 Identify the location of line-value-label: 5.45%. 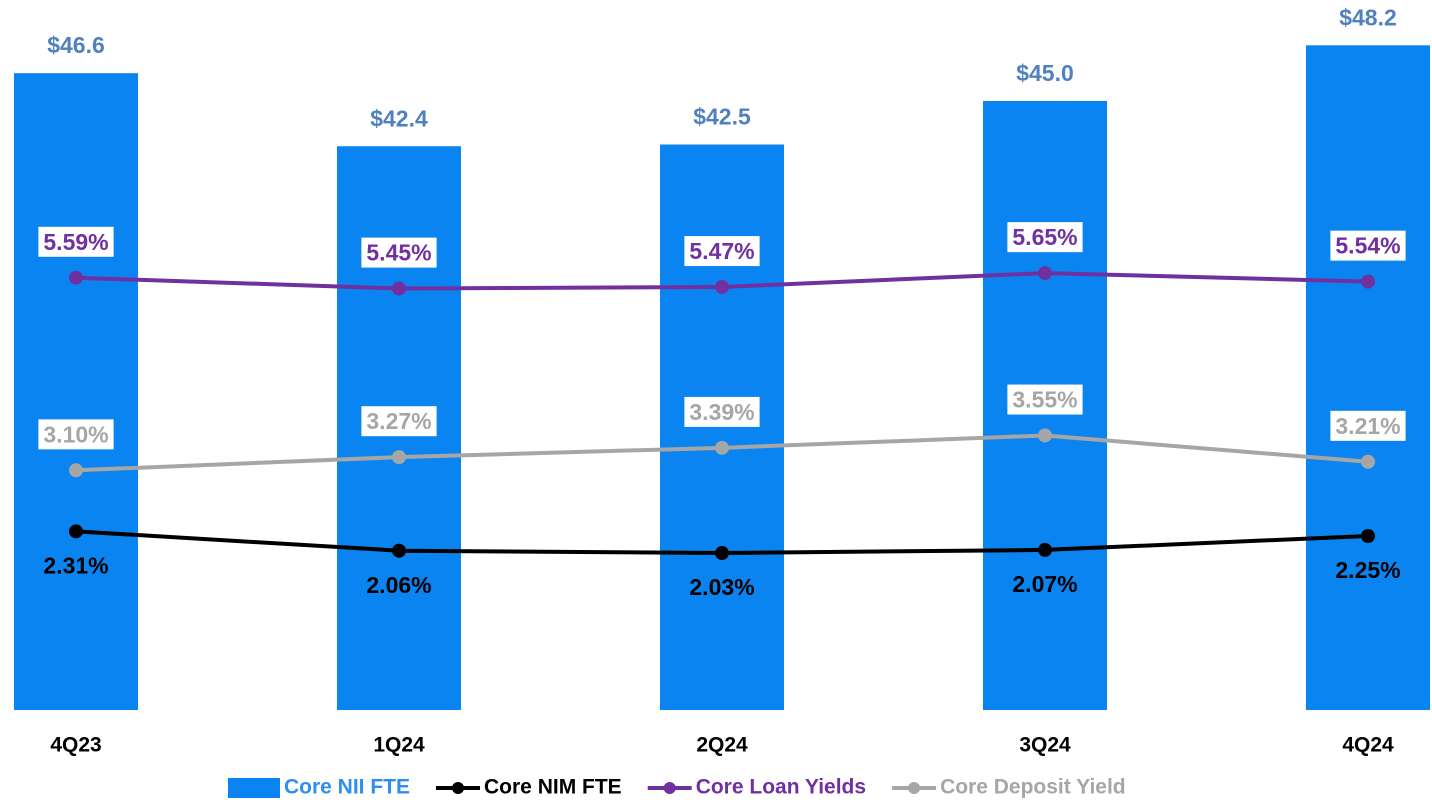
(398, 253).